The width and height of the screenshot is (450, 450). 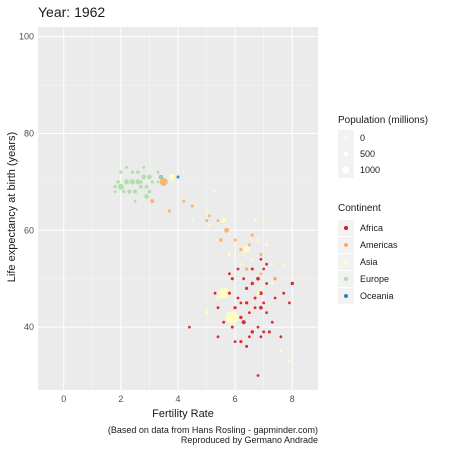 What do you see at coordinates (249, 440) in the screenshot?
I see `caption-credit: Reproduced by Germano Andrade` at bounding box center [249, 440].